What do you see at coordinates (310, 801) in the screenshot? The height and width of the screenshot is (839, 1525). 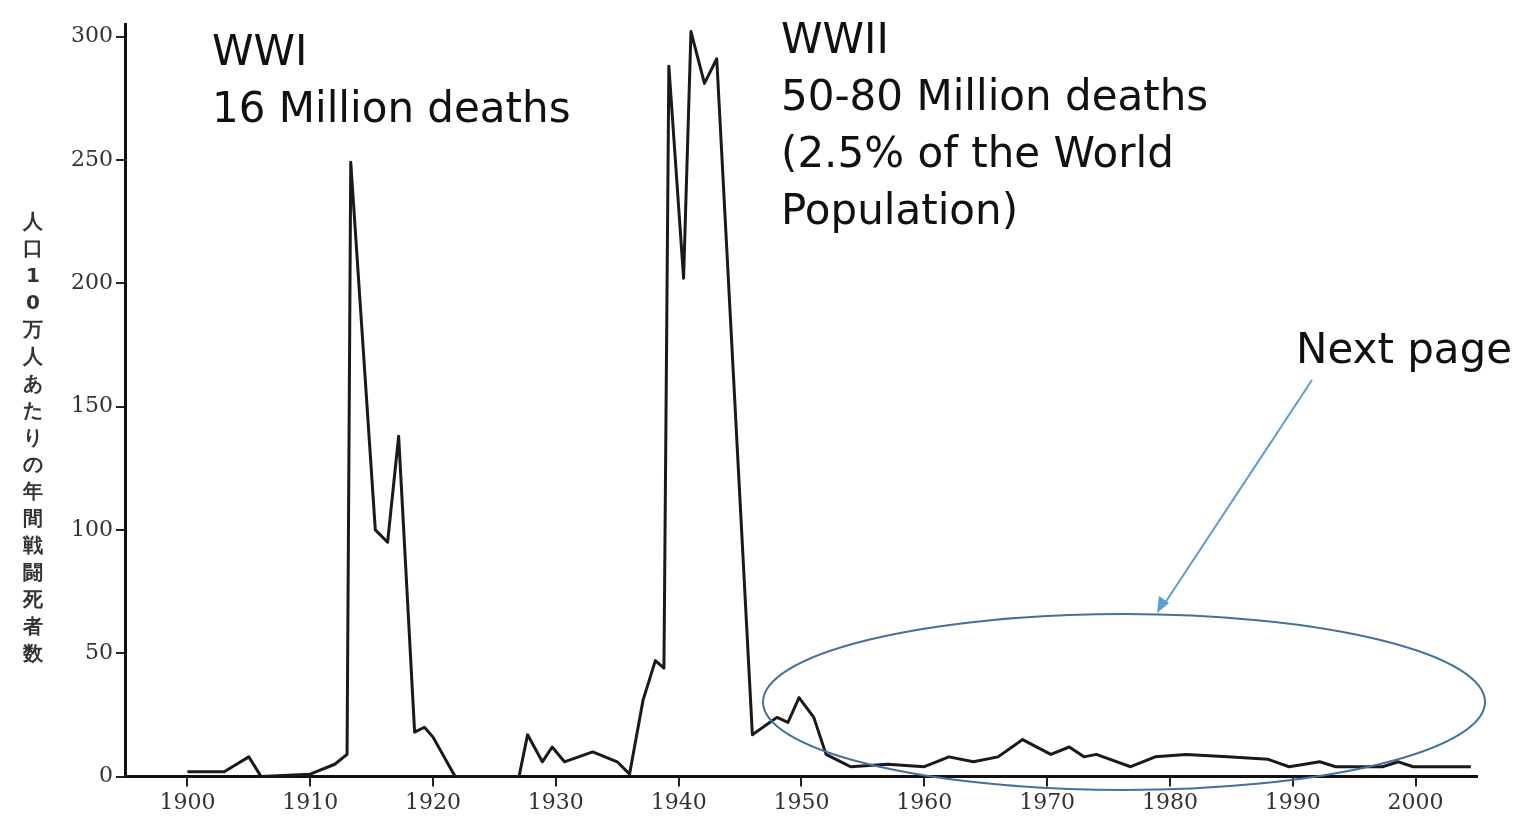 I see `x-tick-label: 1910` at bounding box center [310, 801].